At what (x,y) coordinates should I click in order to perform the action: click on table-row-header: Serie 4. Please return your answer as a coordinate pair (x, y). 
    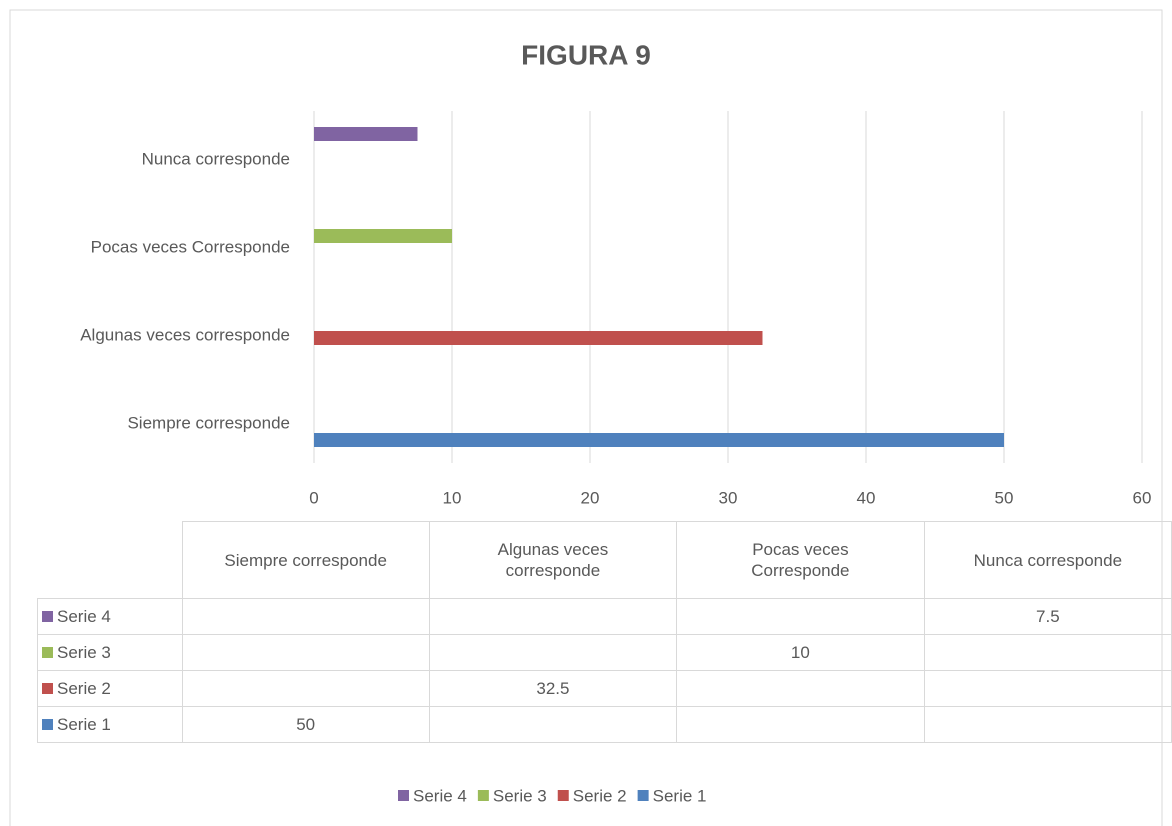
    Looking at the image, I should click on (110, 616).